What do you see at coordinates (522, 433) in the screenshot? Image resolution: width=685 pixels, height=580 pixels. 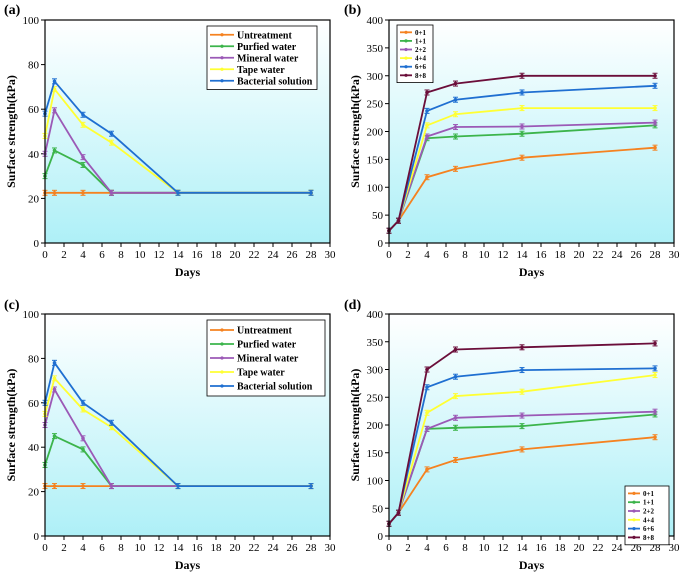 I see `series-8+8` at bounding box center [522, 433].